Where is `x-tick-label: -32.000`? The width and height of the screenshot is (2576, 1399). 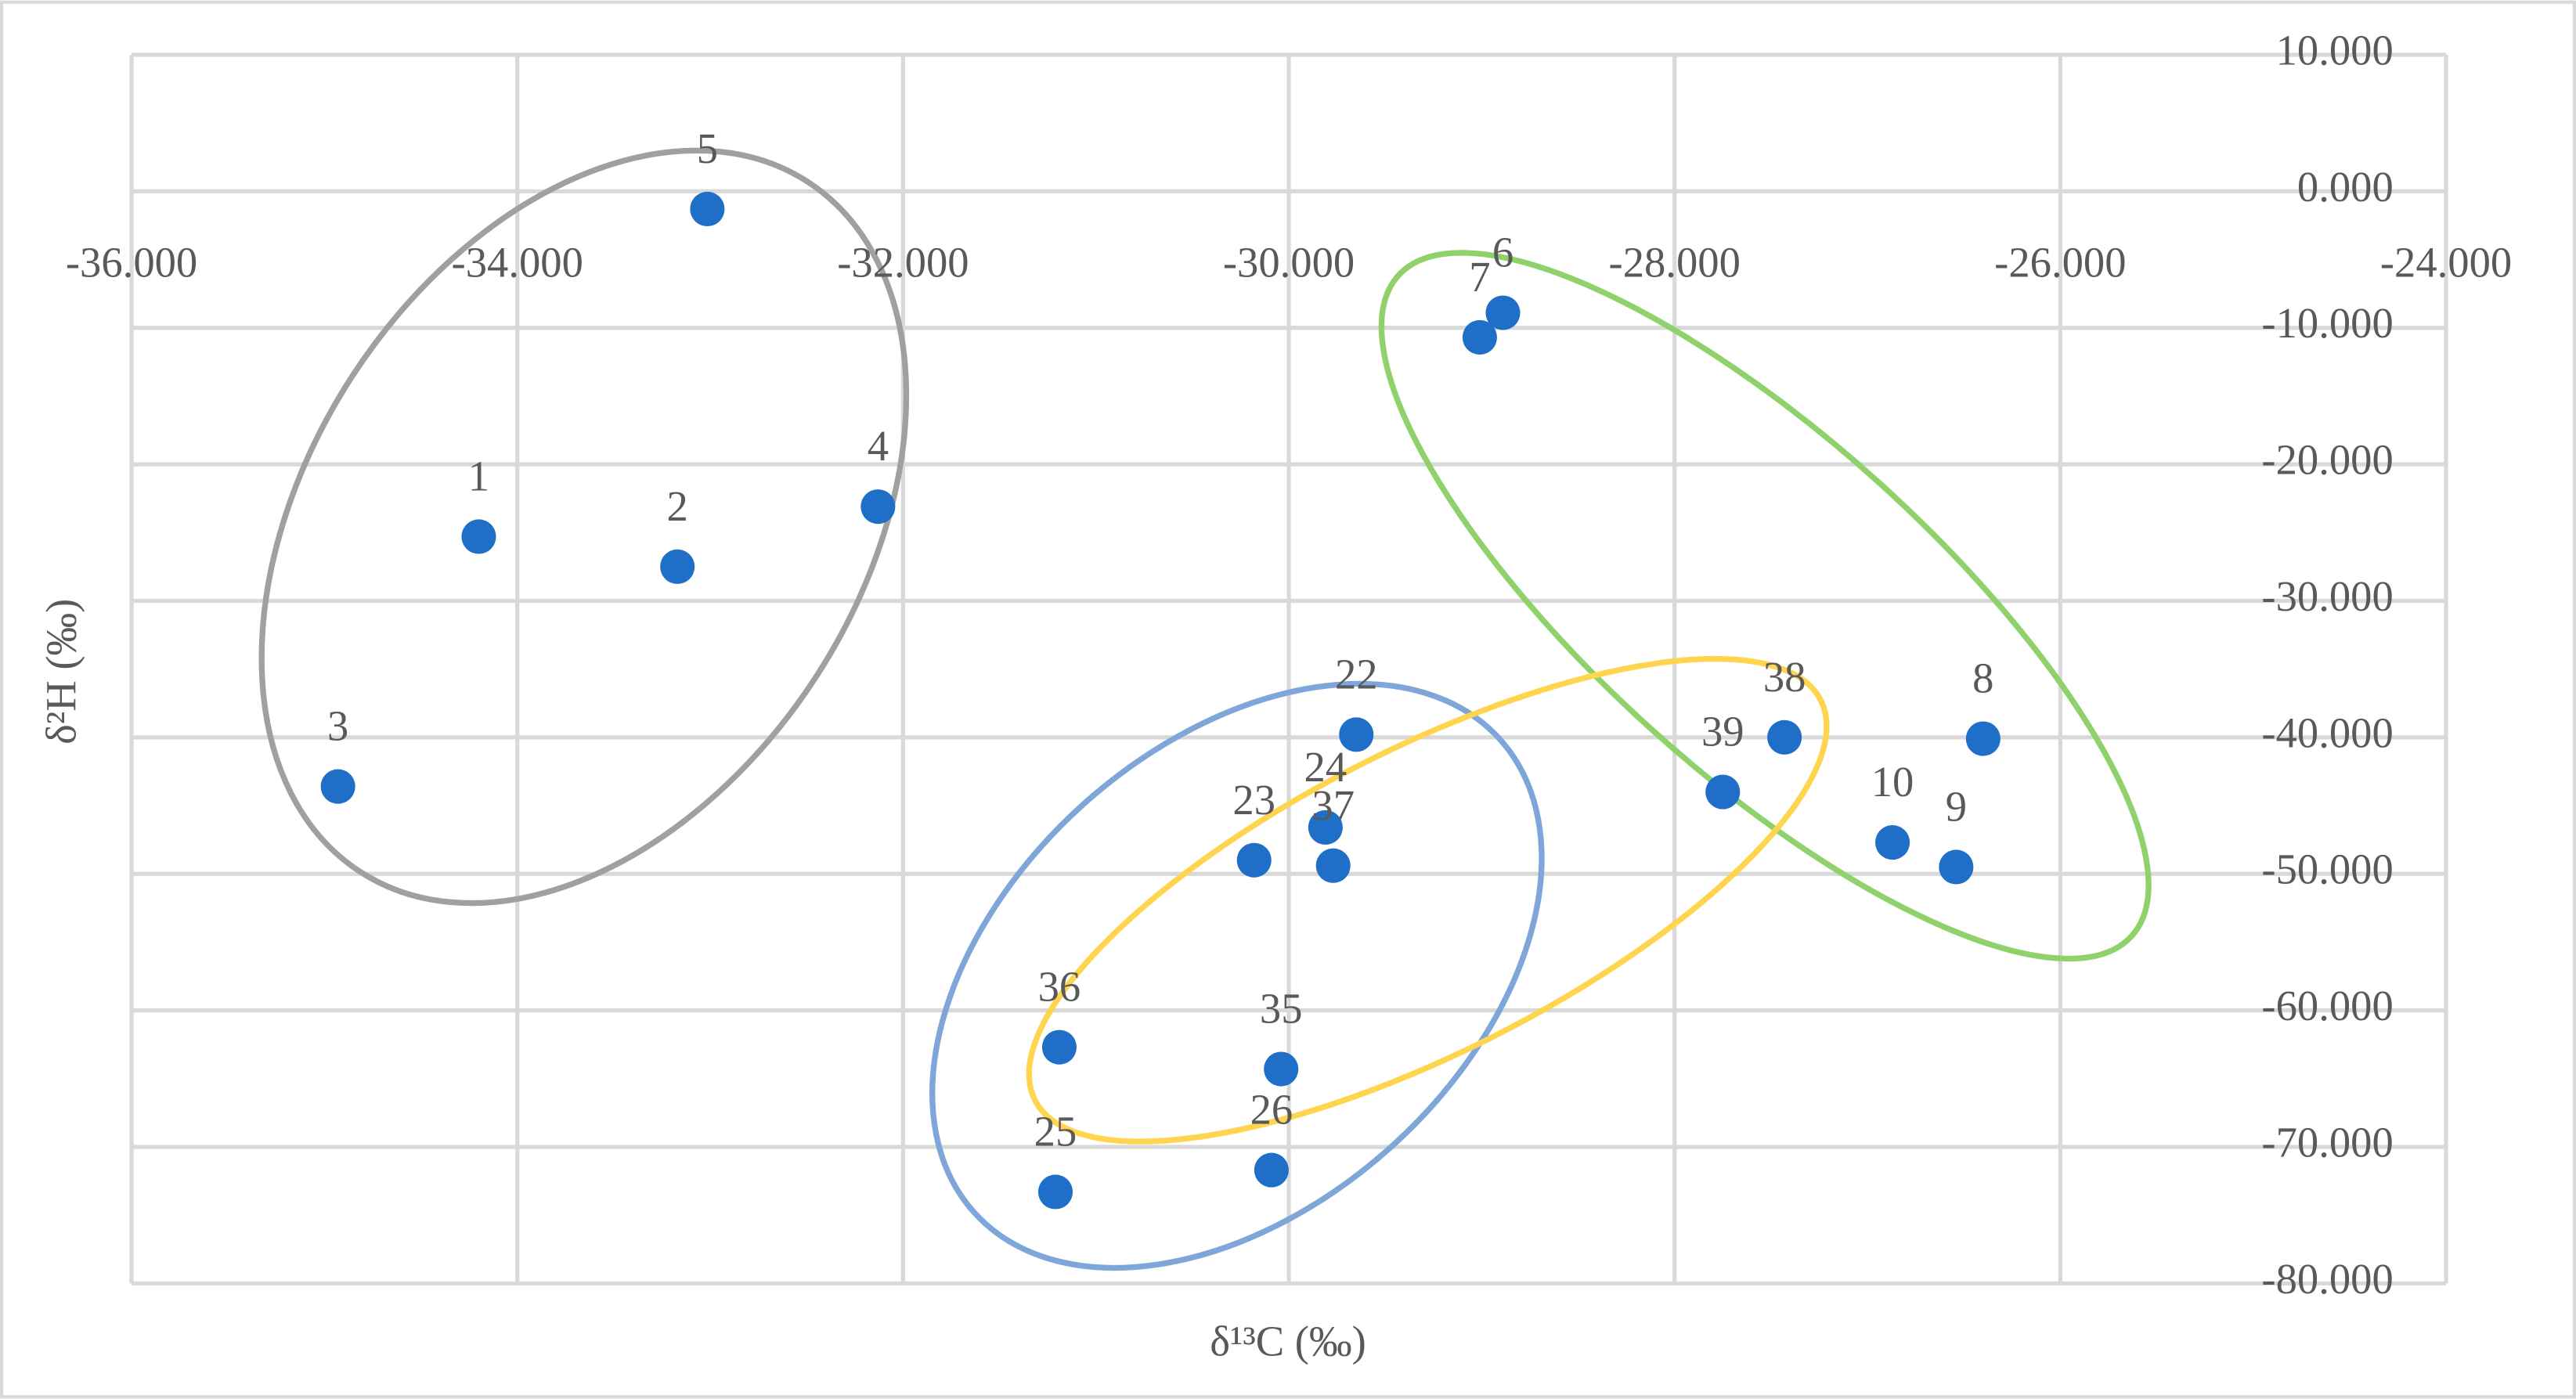
x-tick-label: -32.000 is located at coordinates (903, 262).